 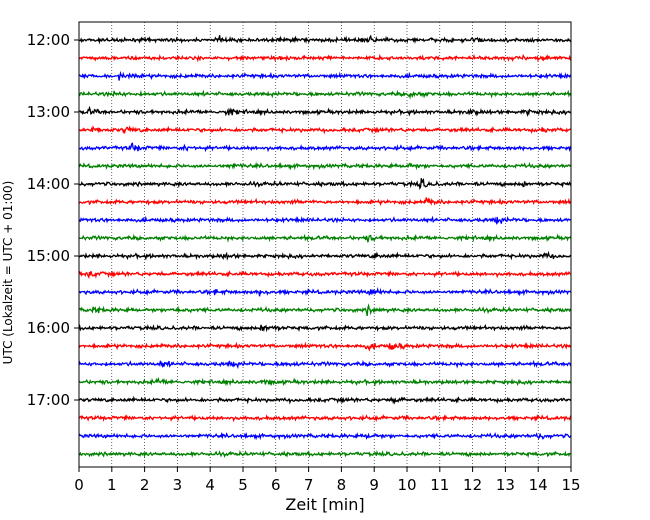 I want to click on x-tick-label: 13, so click(x=505, y=485).